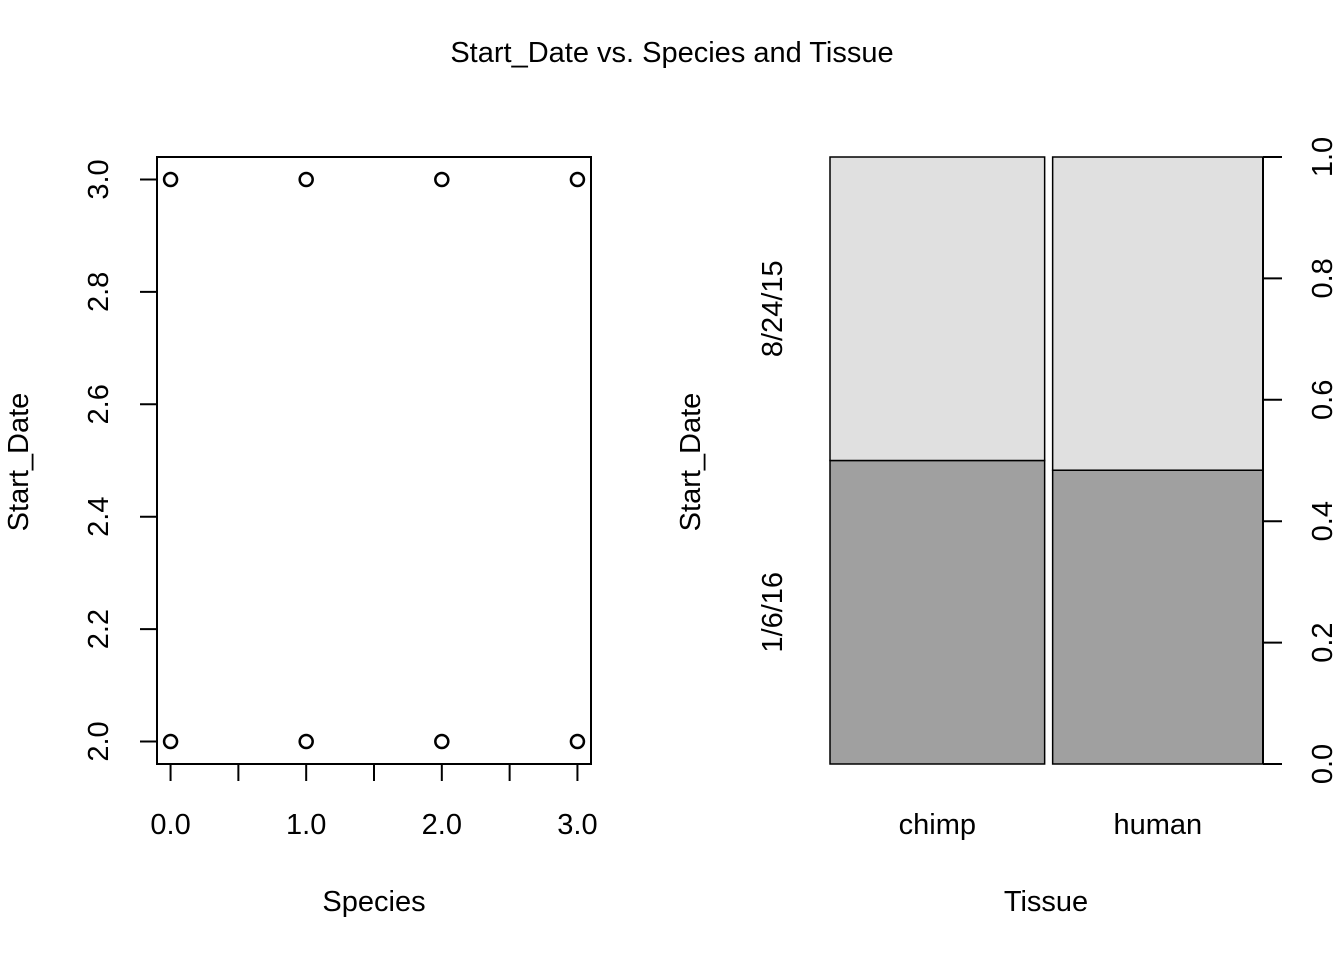 Image resolution: width=1344 pixels, height=960 pixels. Describe the element at coordinates (691, 462) in the screenshot. I see `spineplot-y-axis-label: Start_Date` at that location.